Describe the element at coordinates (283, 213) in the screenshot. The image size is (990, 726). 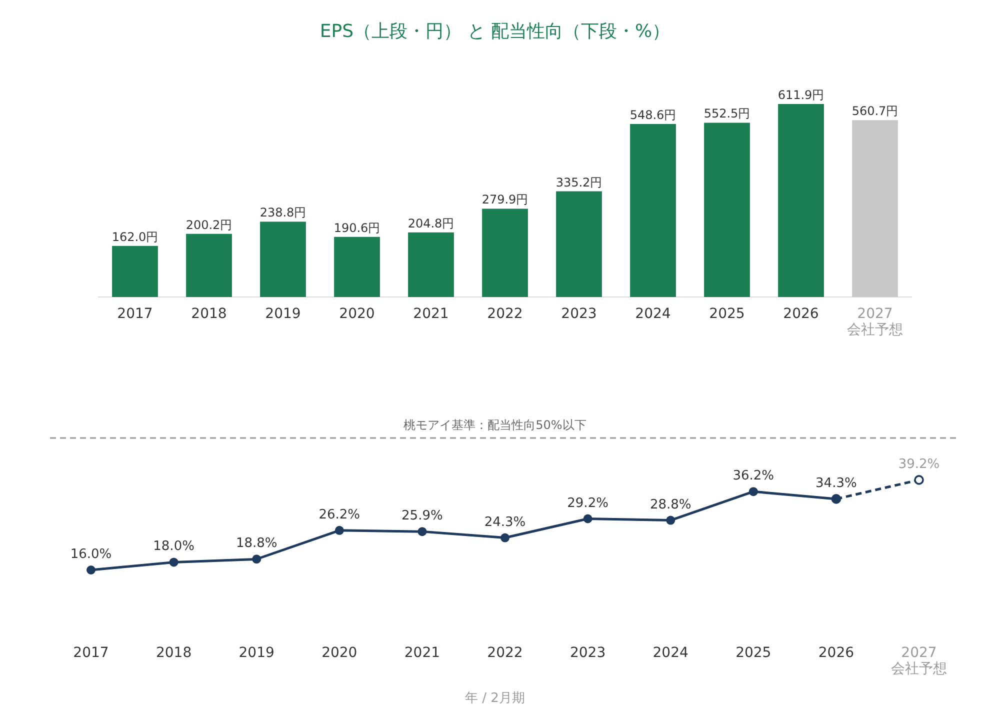
I see `data-label: 238.8円` at that location.